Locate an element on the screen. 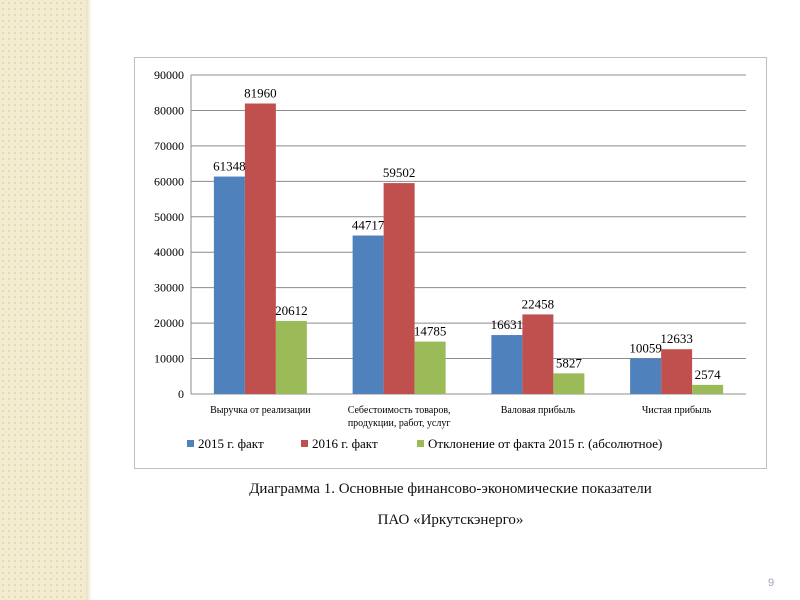  x-tick-label: Чистая прибыль is located at coordinates (677, 410).